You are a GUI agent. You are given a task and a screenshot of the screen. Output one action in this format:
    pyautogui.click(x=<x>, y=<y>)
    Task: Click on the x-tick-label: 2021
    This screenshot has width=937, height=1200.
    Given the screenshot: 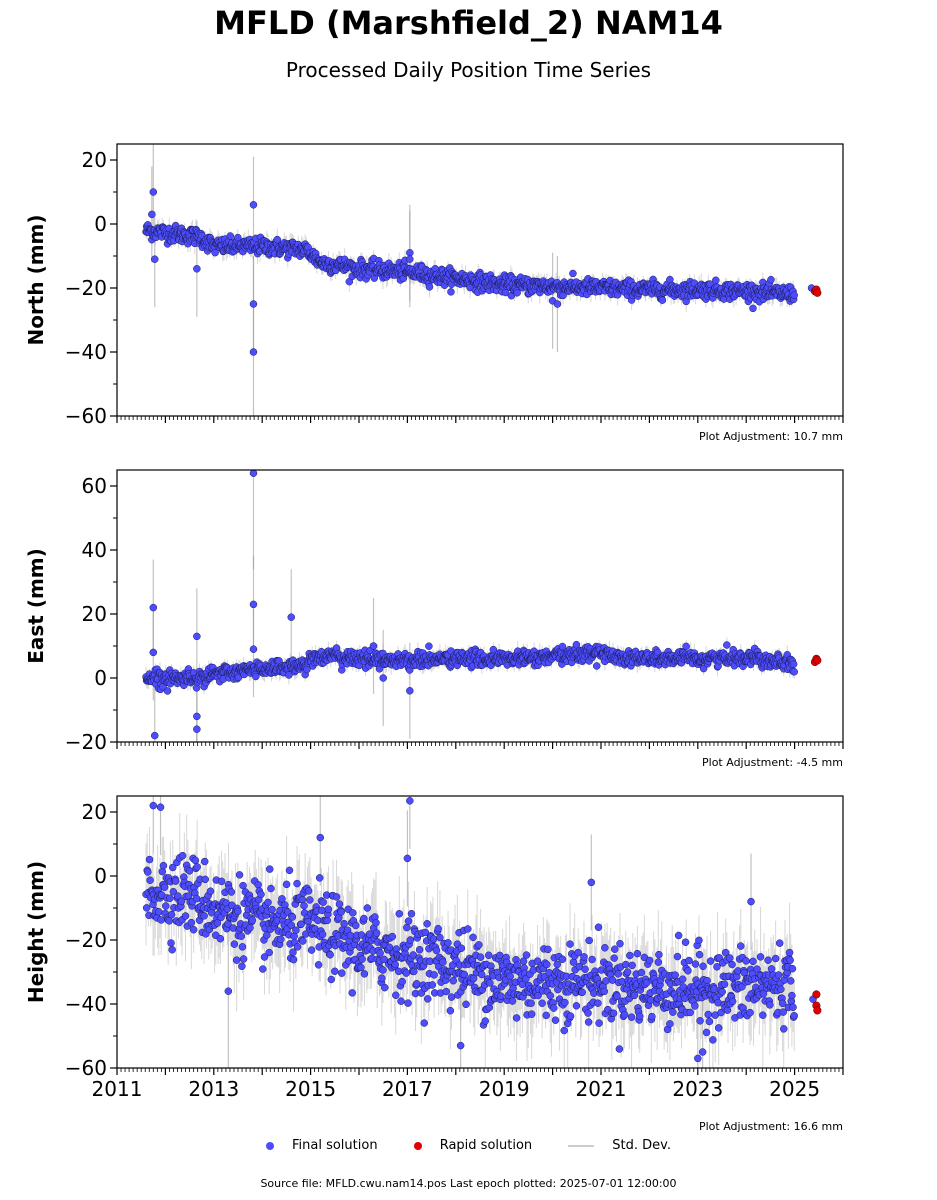 What is the action you would take?
    pyautogui.click(x=601, y=1089)
    